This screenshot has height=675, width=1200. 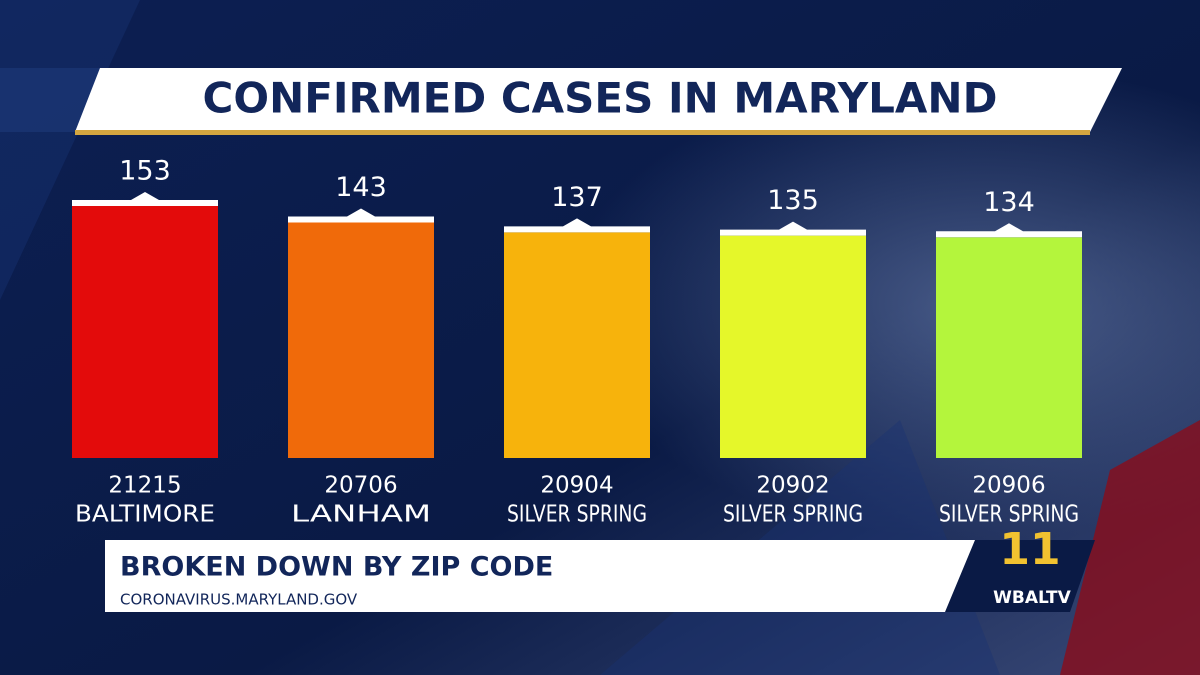 What do you see at coordinates (360, 486) in the screenshot?
I see `category-zip: 20706` at bounding box center [360, 486].